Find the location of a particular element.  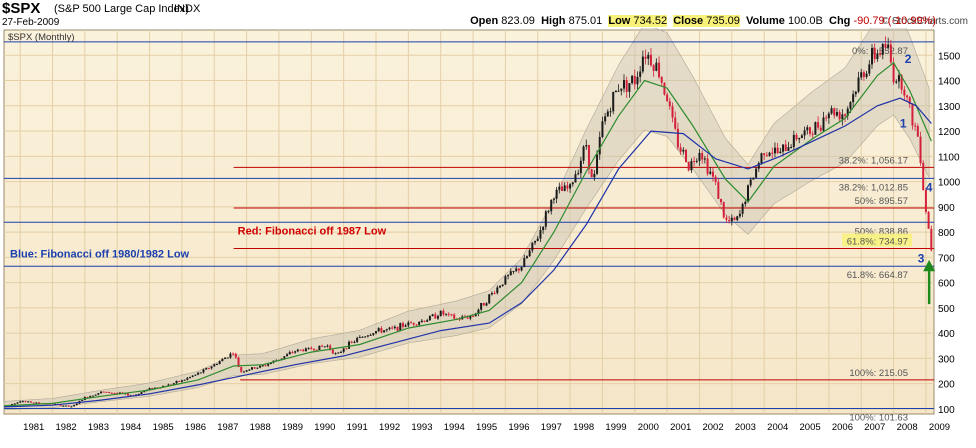

low-label: Low is located at coordinates (619, 21).